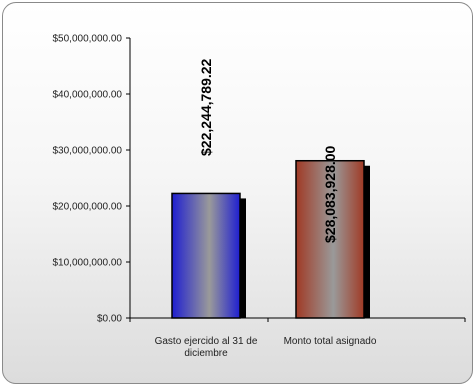  What do you see at coordinates (87, 151) in the screenshot?
I see `y-tick-label: $30,000,000.00` at bounding box center [87, 151].